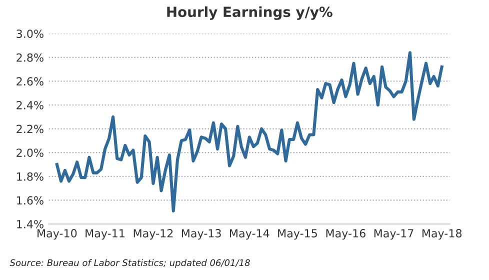 The image size is (489, 280). I want to click on y-tick-label: 3.0%, so click(30, 34).